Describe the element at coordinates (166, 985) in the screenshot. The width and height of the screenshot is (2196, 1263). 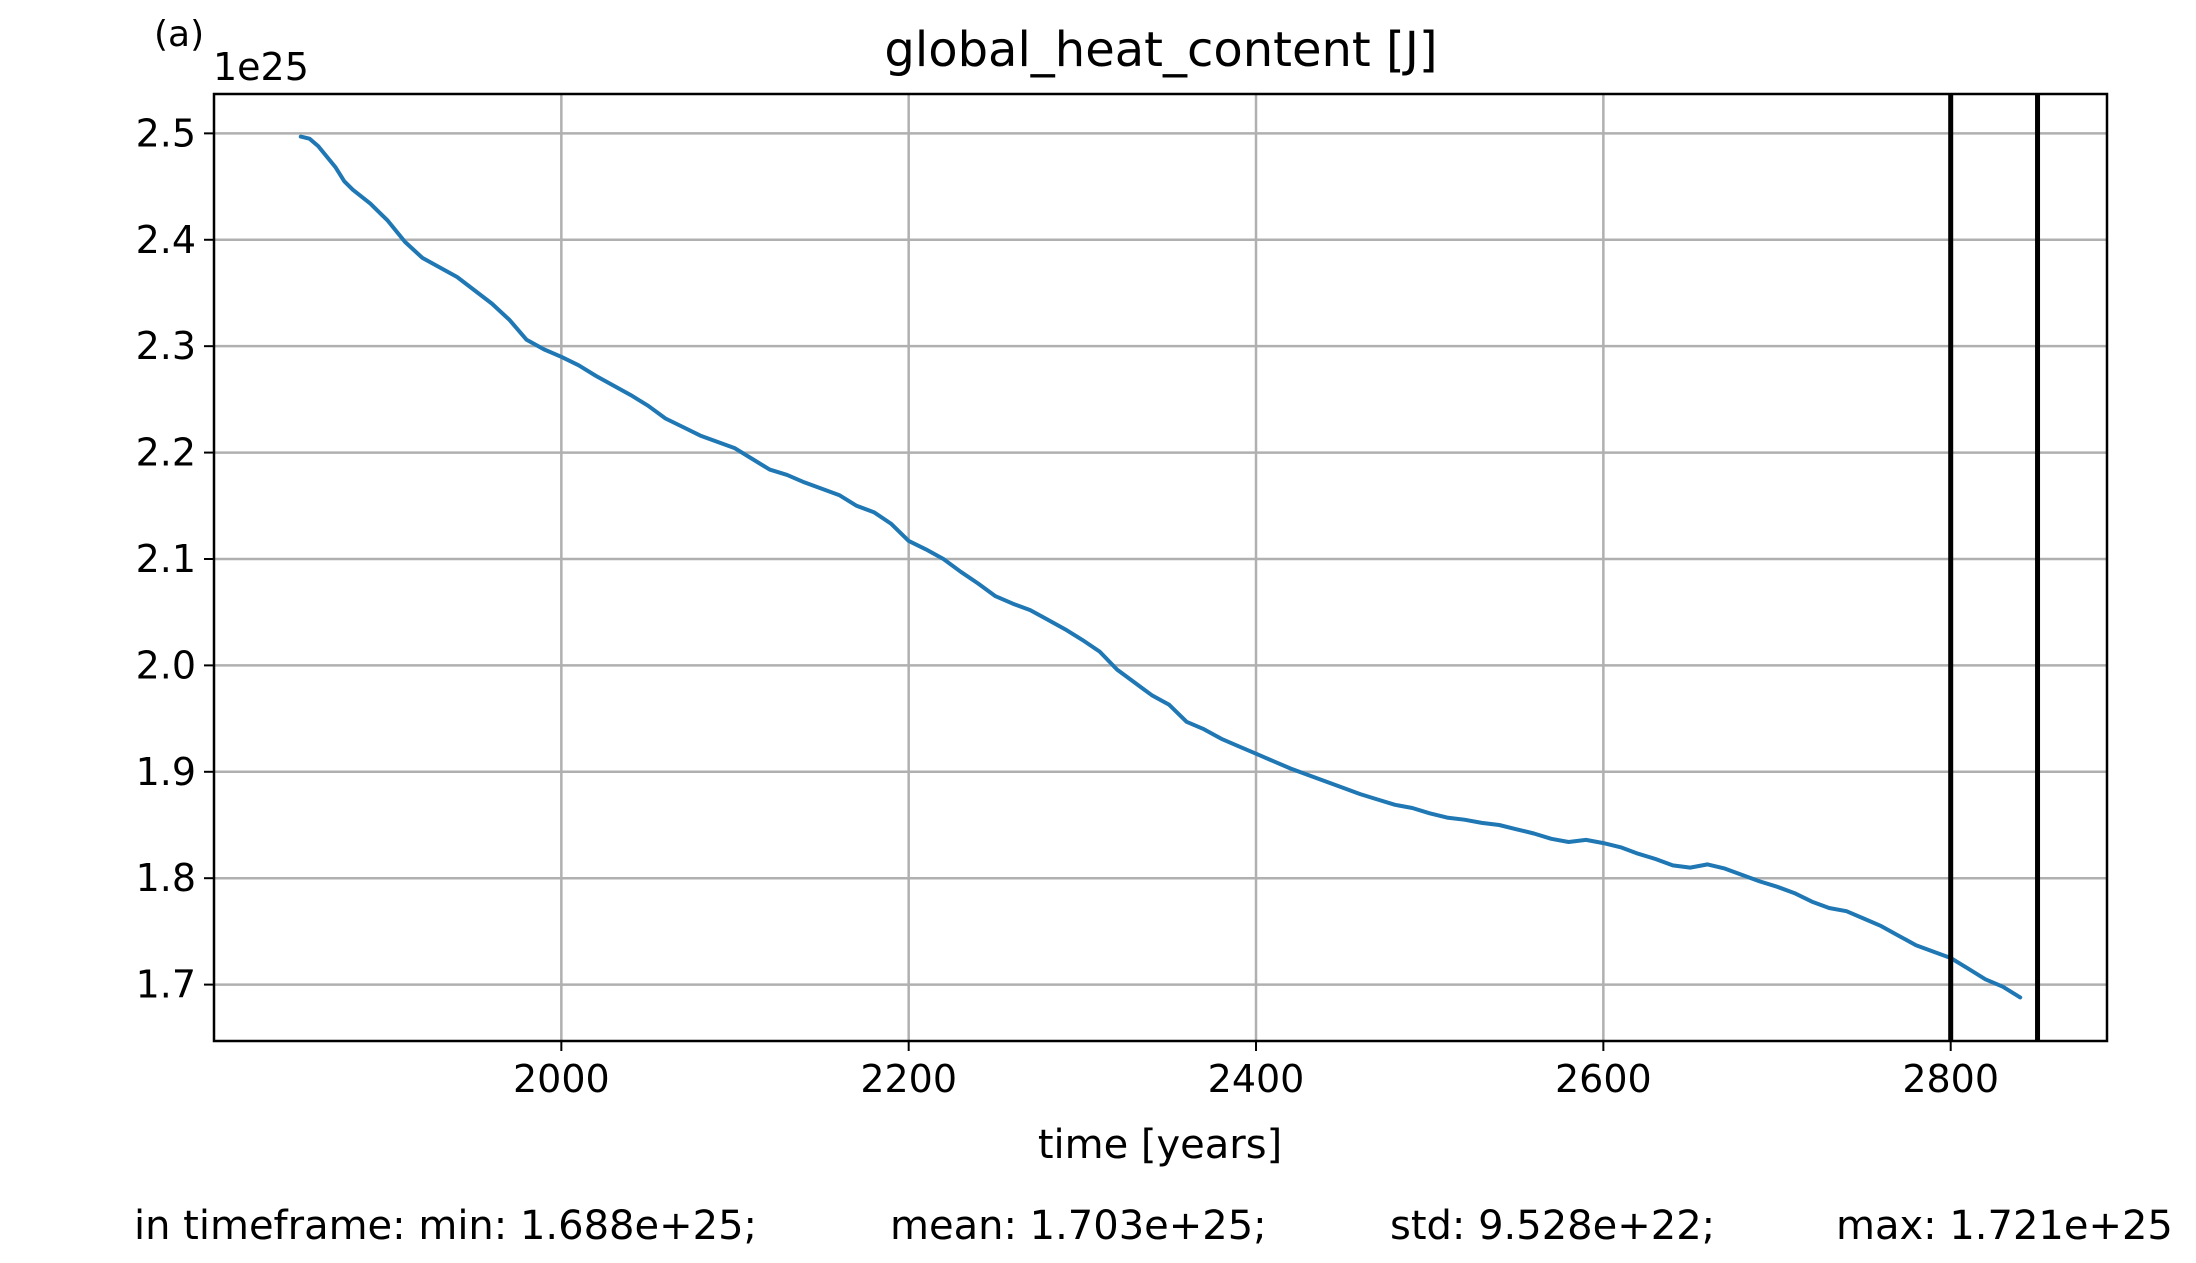
I see `y-tick-label: 1.7` at that location.